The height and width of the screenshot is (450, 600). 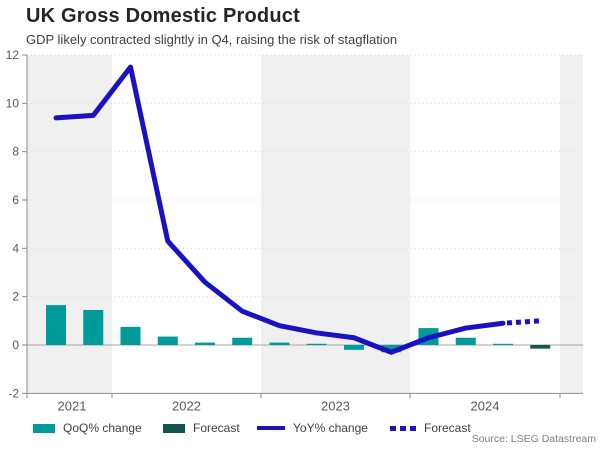 What do you see at coordinates (15, 345) in the screenshot?
I see `y-tick-label: 0` at bounding box center [15, 345].